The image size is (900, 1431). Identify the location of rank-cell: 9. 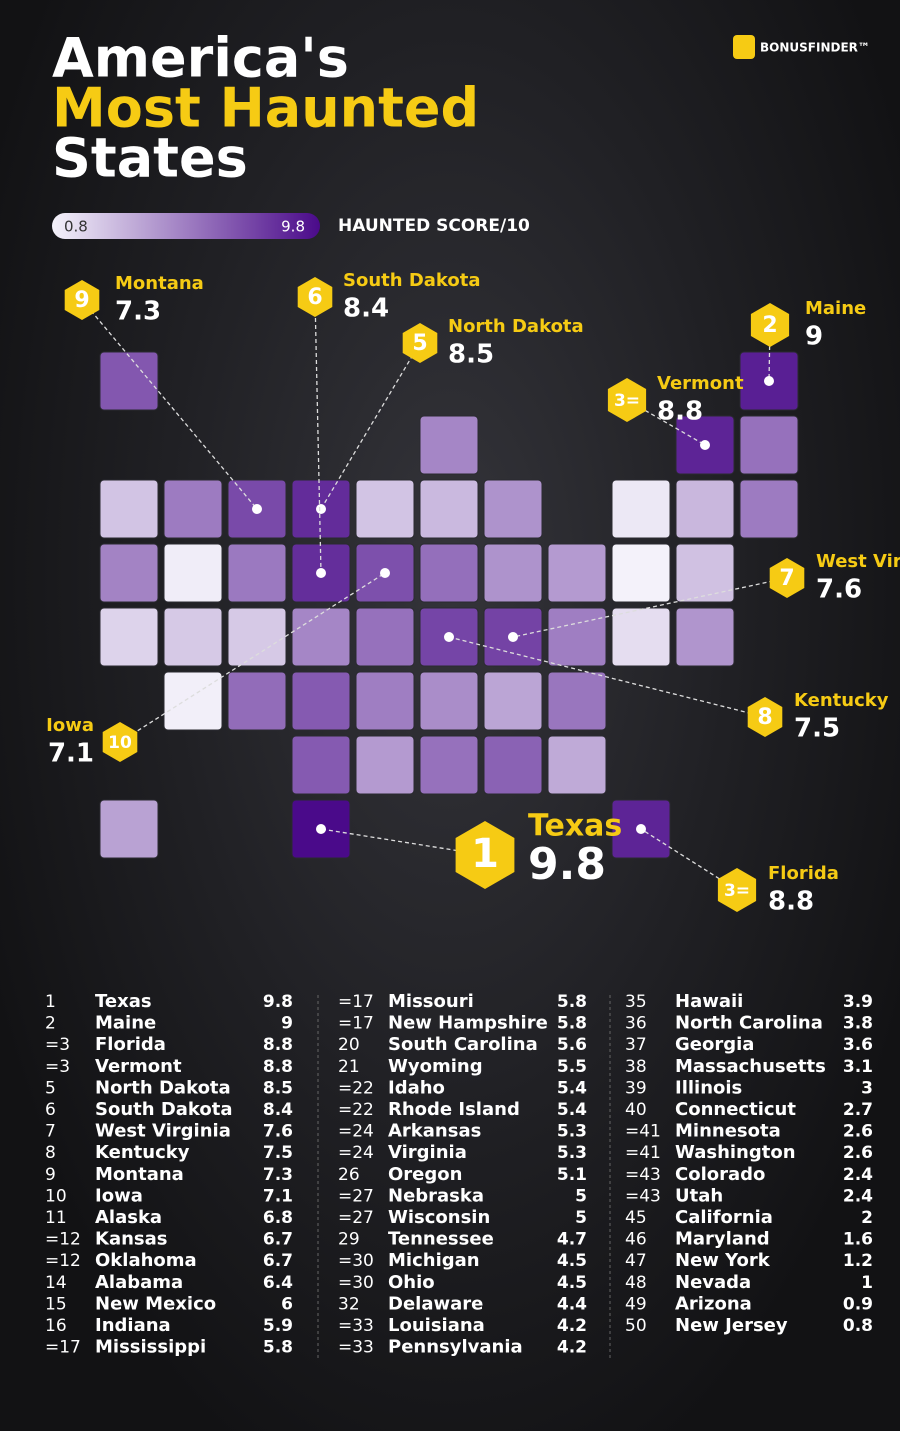
(50, 1175).